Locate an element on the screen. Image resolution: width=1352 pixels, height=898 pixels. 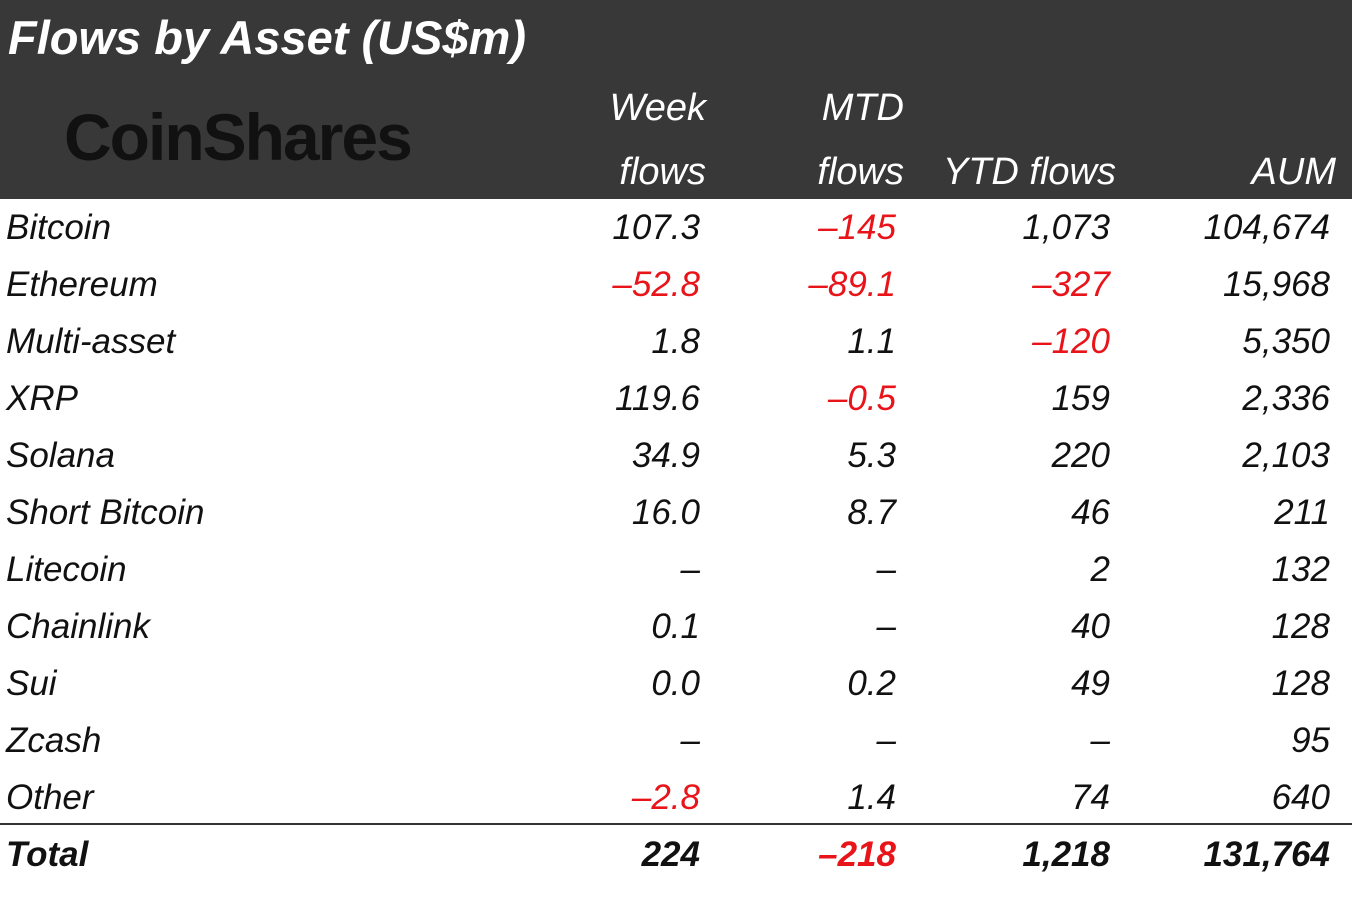
ytd-value: –327 is located at coordinates (1071, 284).